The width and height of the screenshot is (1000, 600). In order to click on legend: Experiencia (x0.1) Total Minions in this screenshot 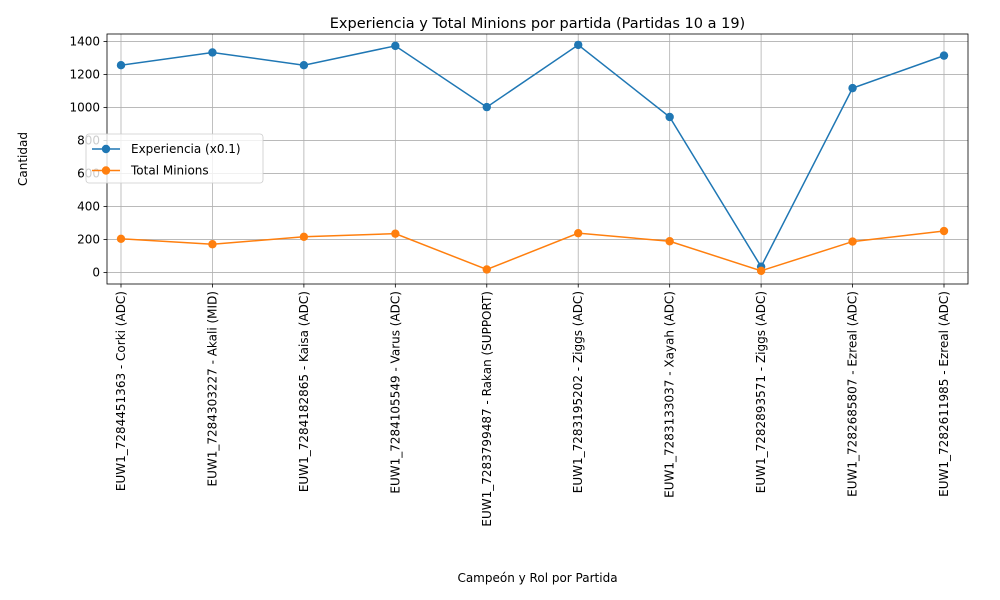, I will do `click(174, 158)`.